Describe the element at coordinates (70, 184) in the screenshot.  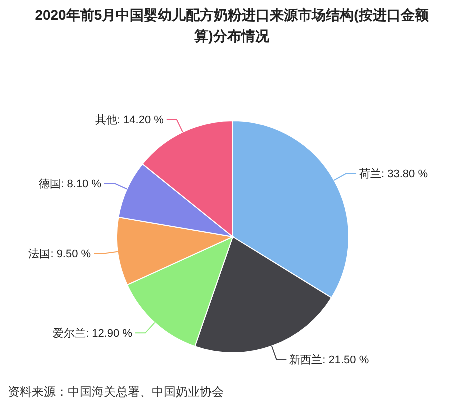
I see `slice-label: 德国: 8.10 %` at that location.